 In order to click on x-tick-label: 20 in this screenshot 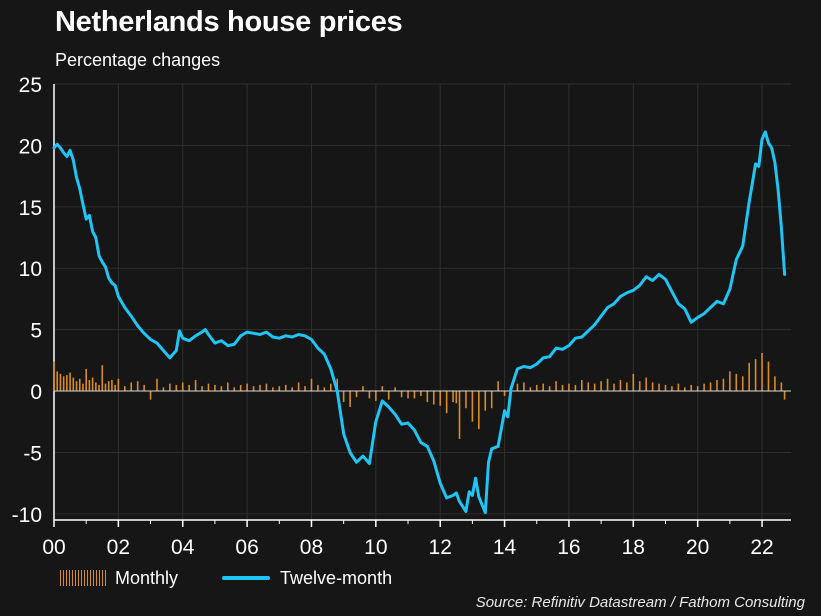, I will do `click(697, 547)`.